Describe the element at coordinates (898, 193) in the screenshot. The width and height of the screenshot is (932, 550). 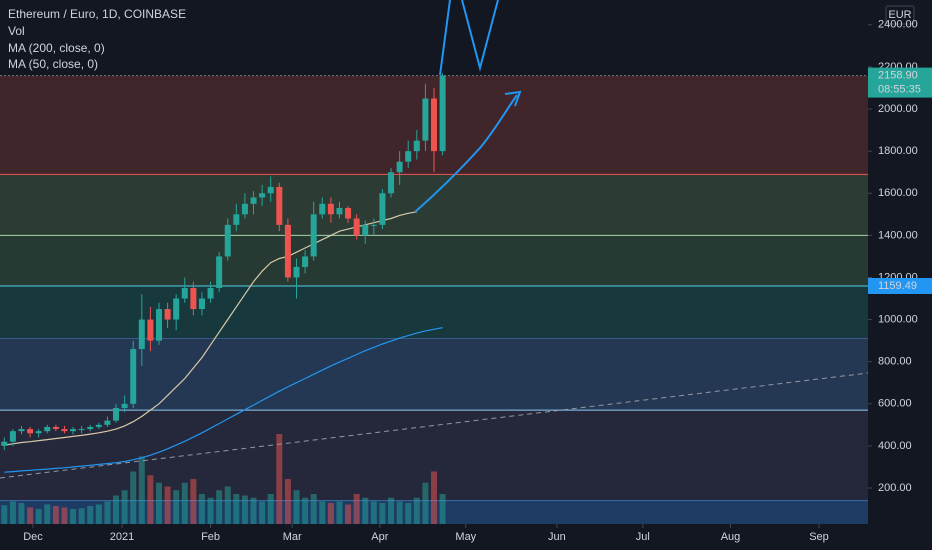
I see `y-tick-label: 1600.00` at that location.